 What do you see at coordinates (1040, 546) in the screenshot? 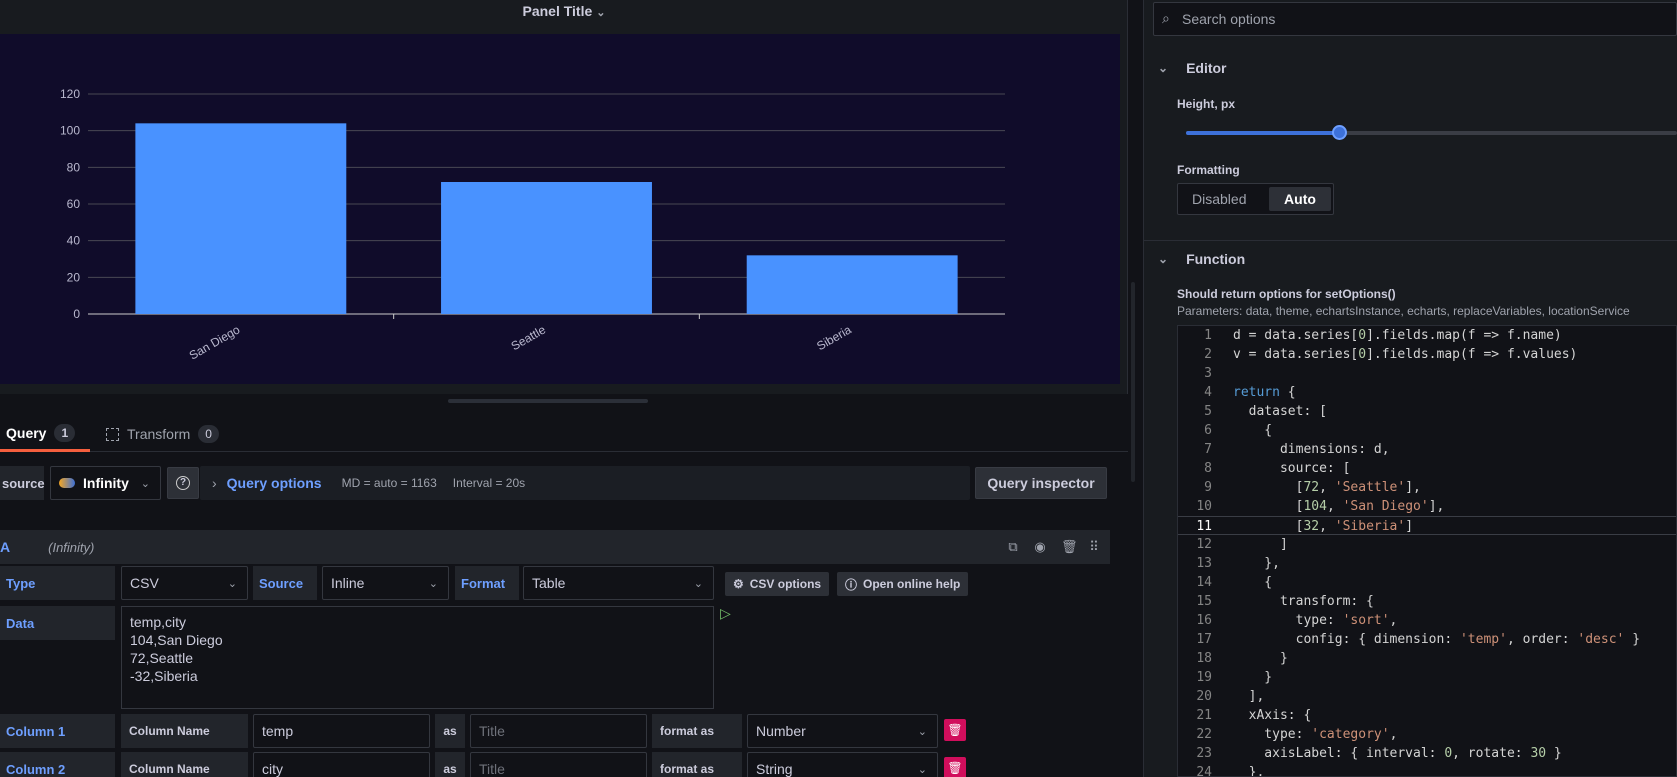
I see `eye-icon: ◉` at bounding box center [1040, 546].